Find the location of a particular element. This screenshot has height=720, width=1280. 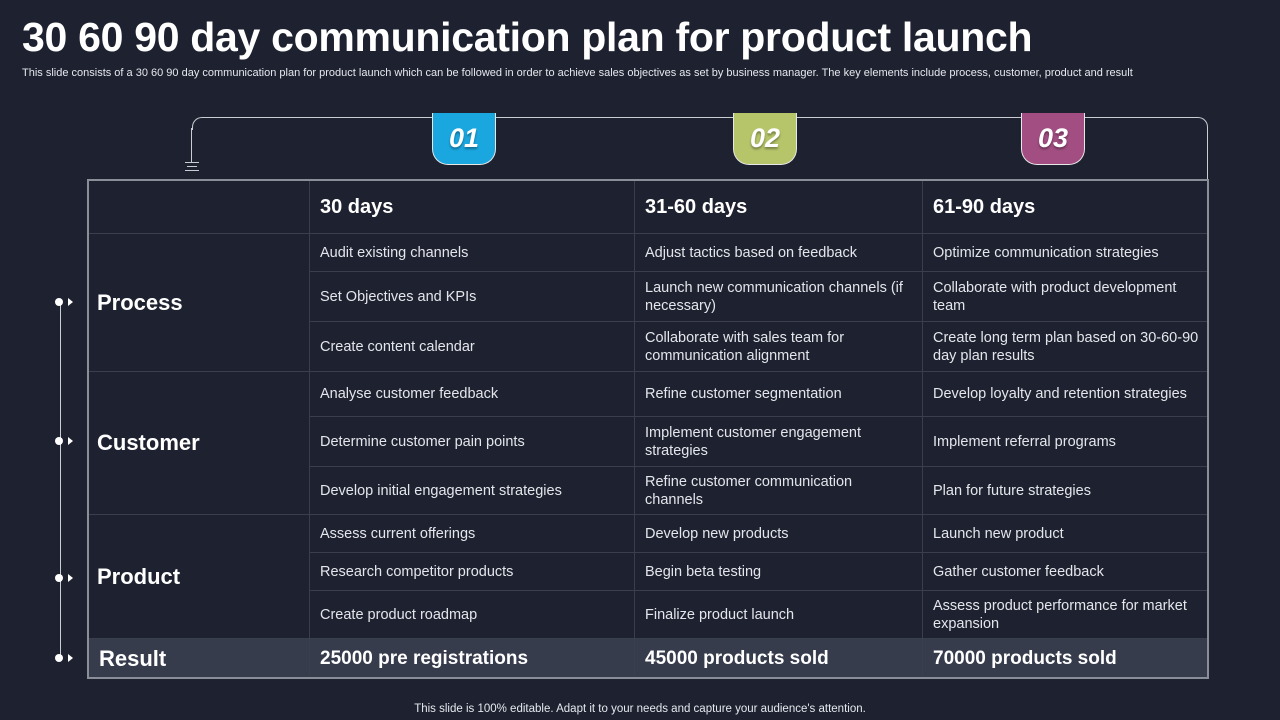

product-bullet-icon is located at coordinates (65, 578).